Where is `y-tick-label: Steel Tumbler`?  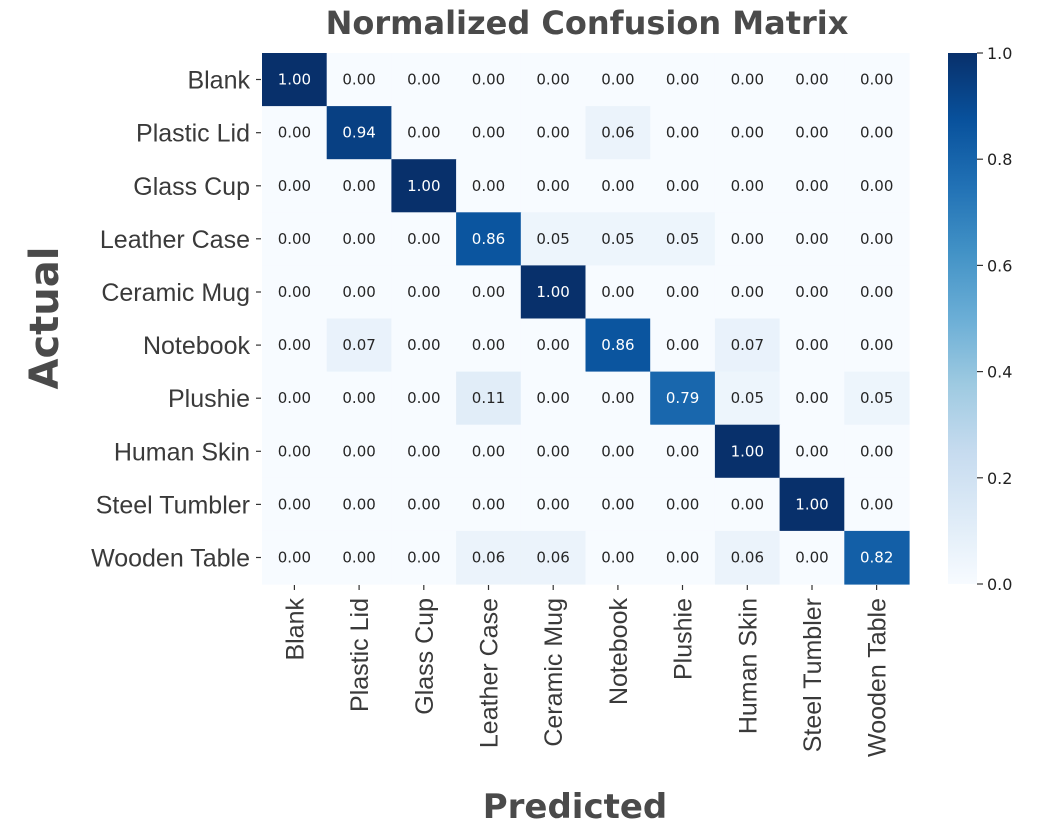
y-tick-label: Steel Tumbler is located at coordinates (173, 505).